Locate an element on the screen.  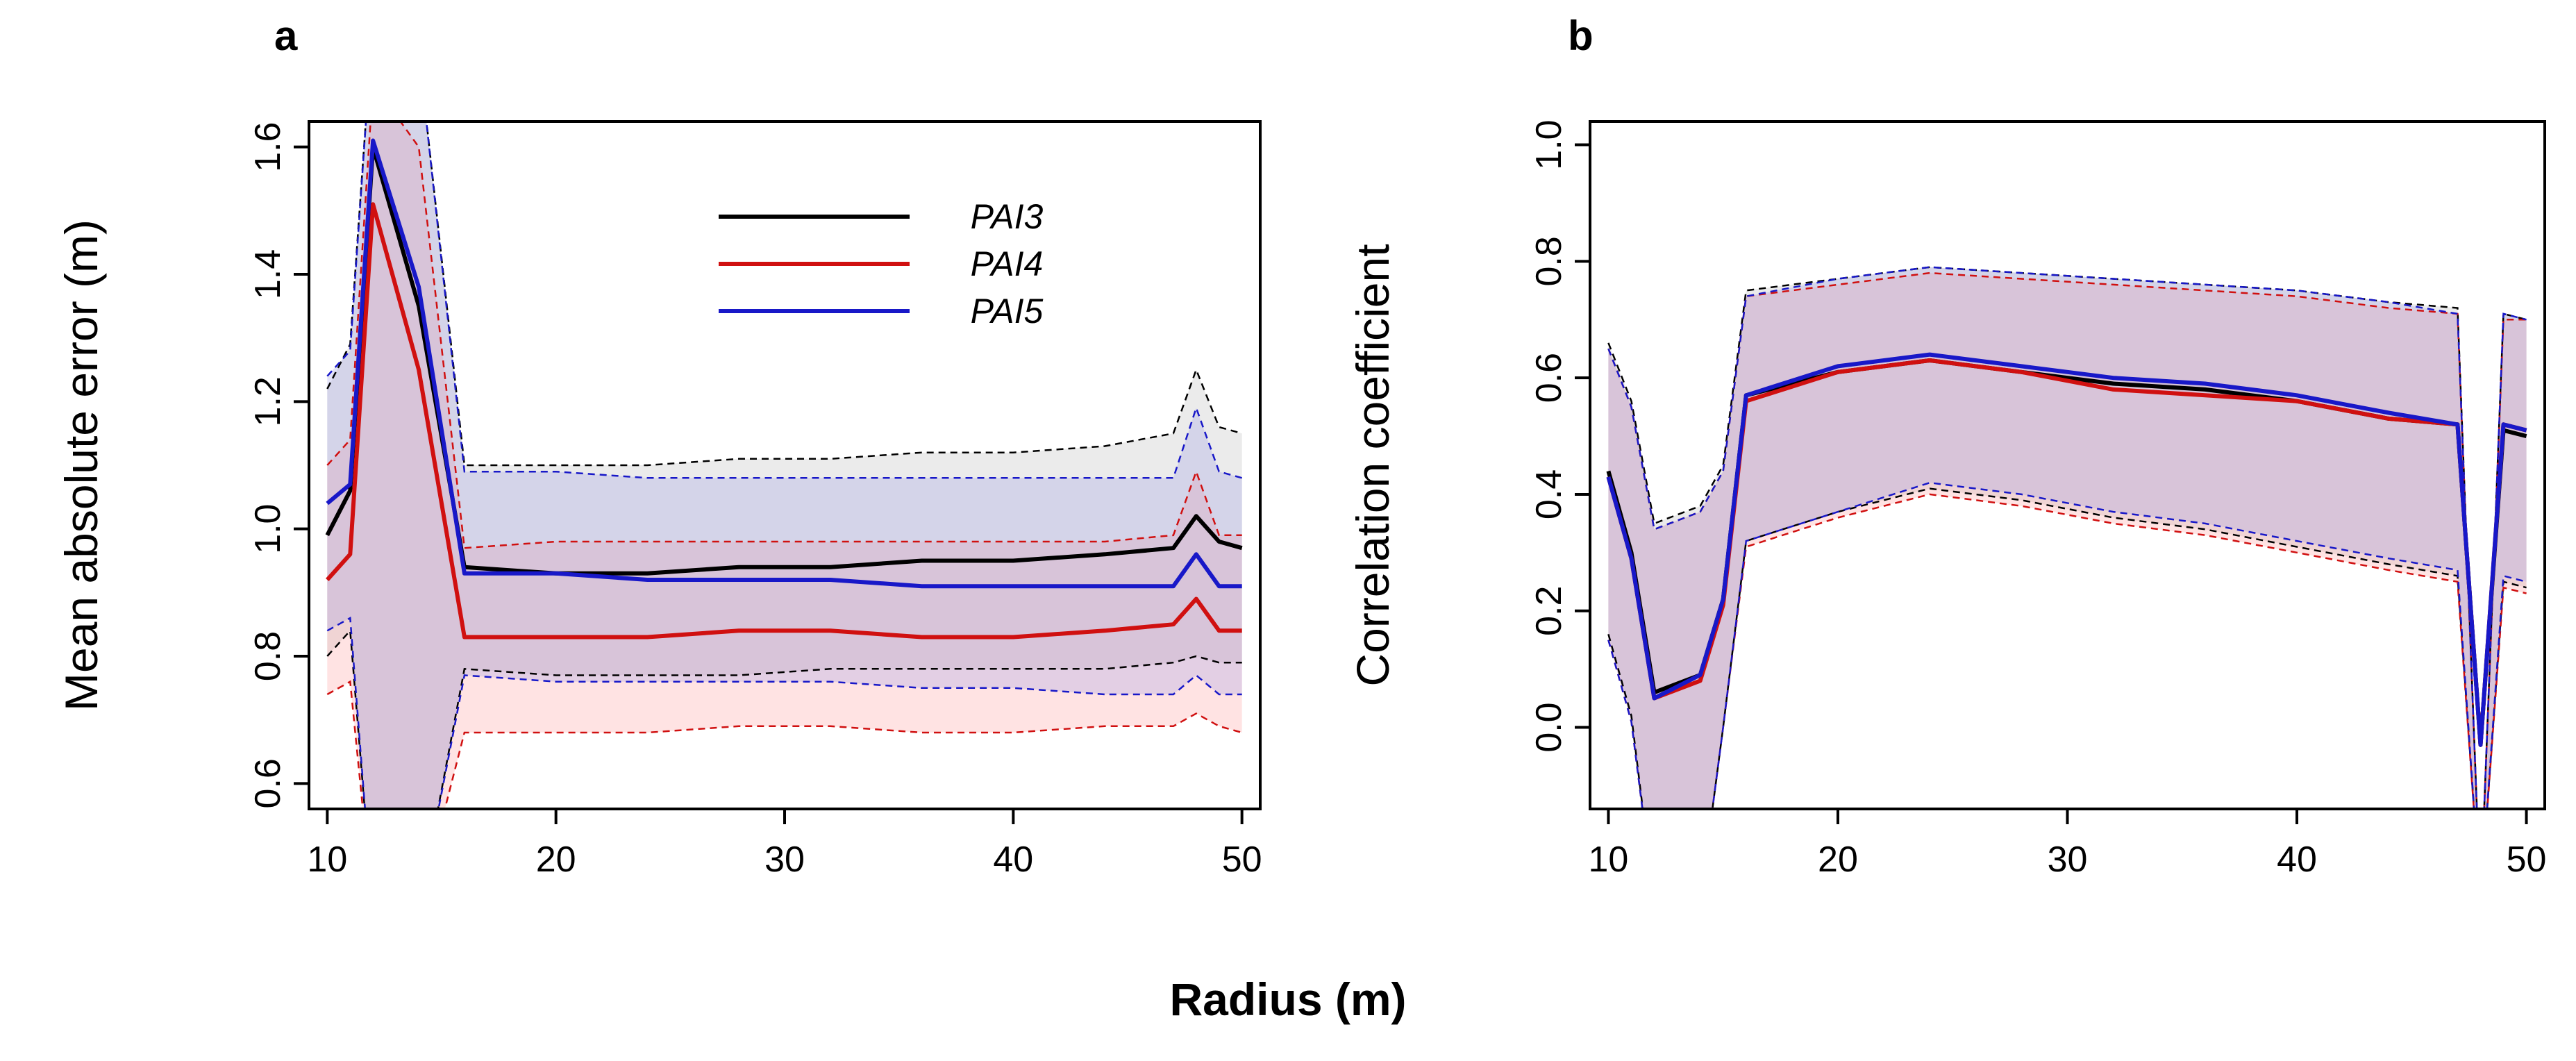
panel-label-a: a is located at coordinates (286, 35).